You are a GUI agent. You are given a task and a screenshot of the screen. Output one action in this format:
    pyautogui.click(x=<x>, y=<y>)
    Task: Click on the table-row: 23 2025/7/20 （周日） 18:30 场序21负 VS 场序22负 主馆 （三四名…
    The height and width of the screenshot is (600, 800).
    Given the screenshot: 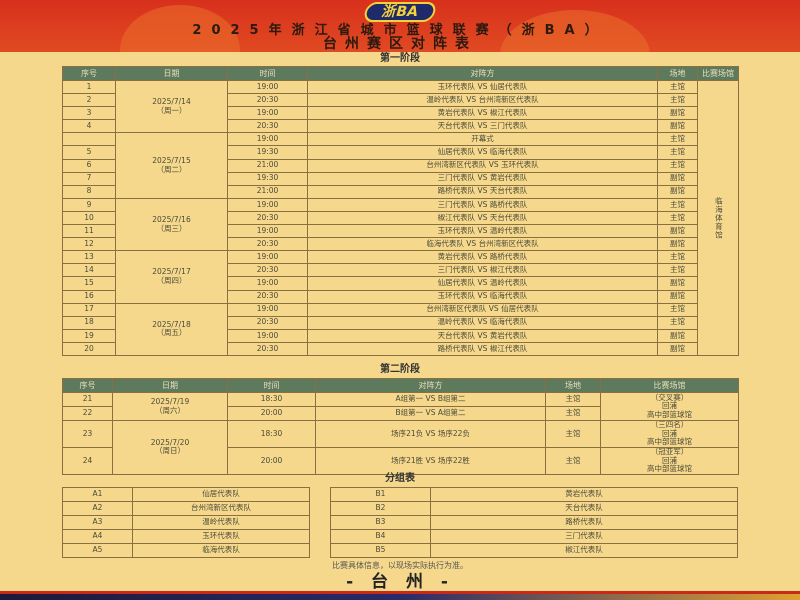 What is the action you would take?
    pyautogui.click(x=400, y=447)
    